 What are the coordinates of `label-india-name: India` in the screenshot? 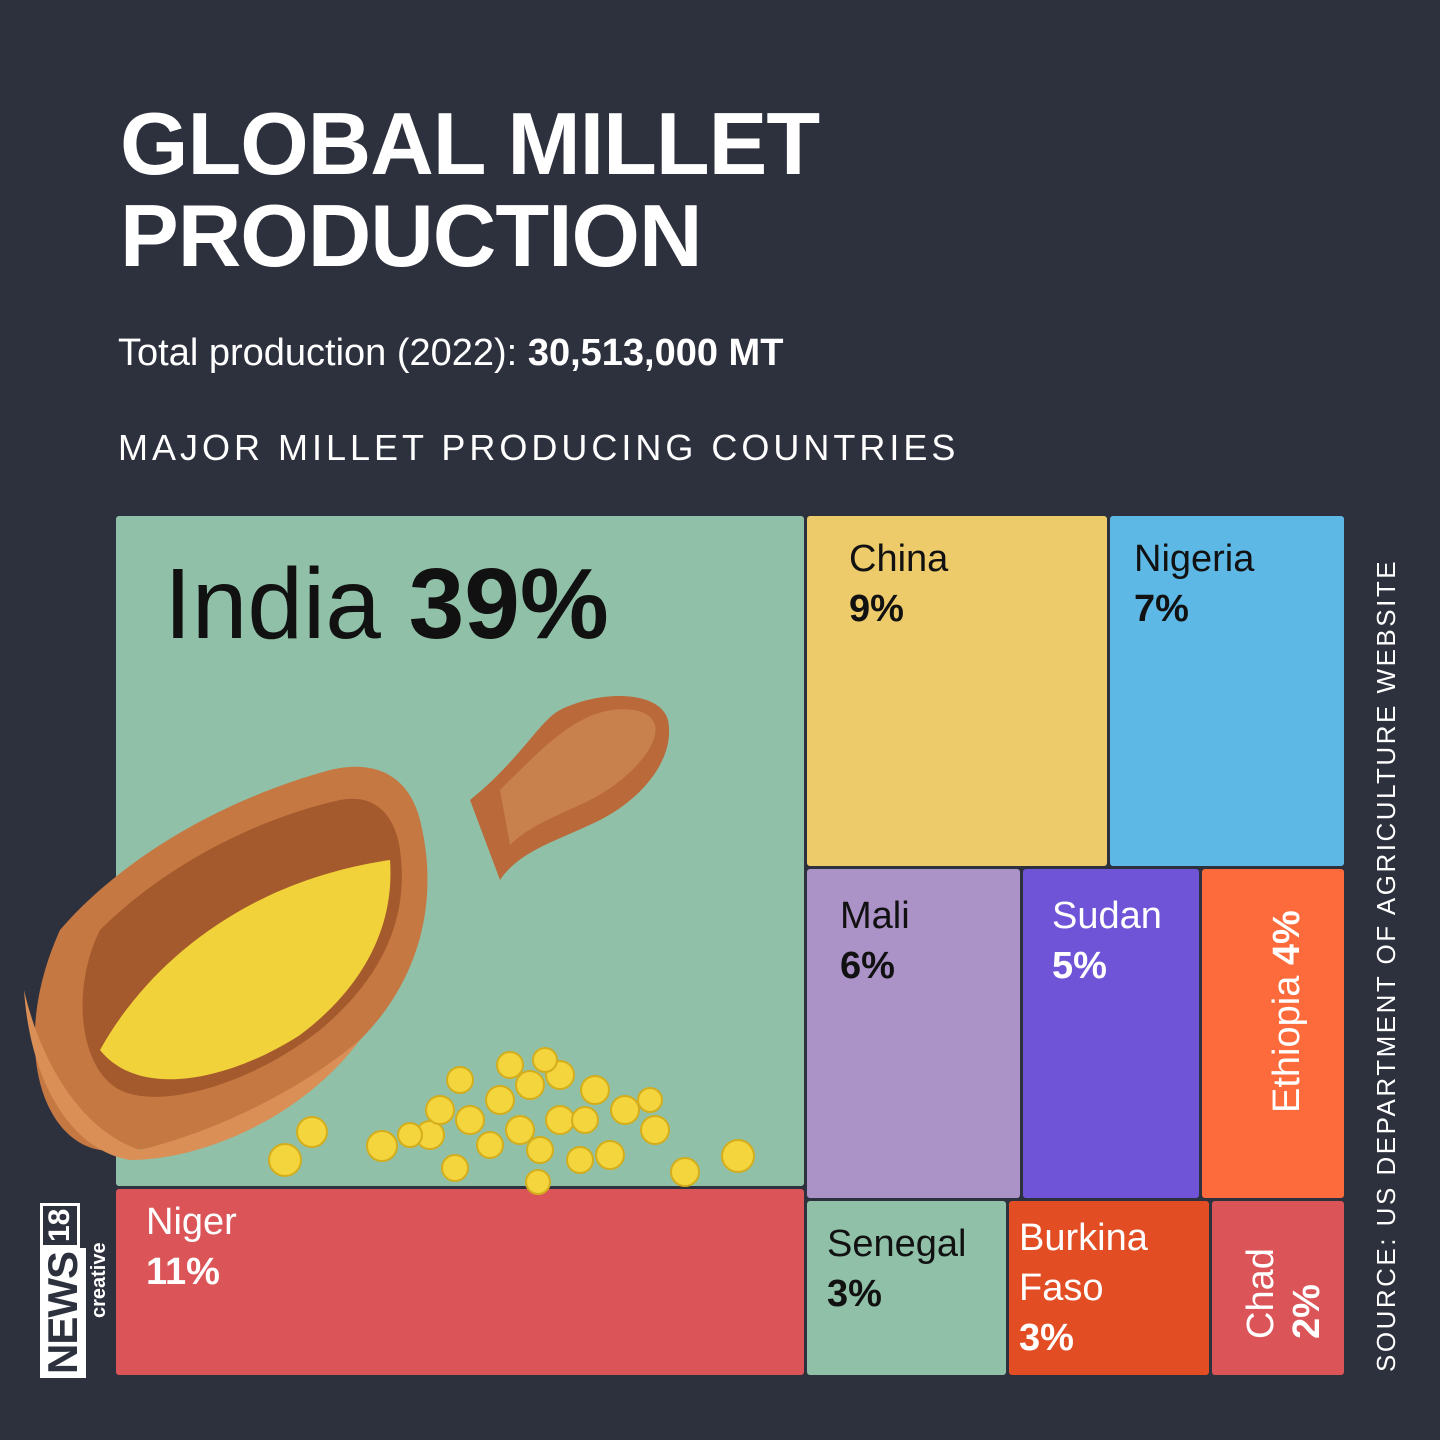 It's located at (272, 604).